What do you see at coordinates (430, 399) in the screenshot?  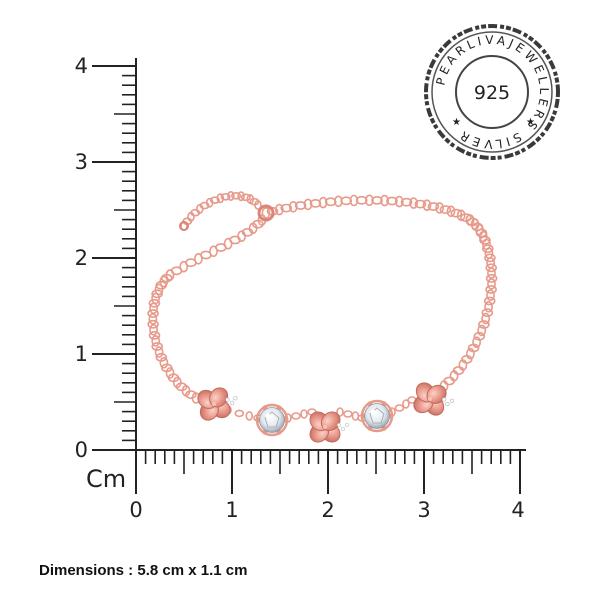 I see `clover-center` at bounding box center [430, 399].